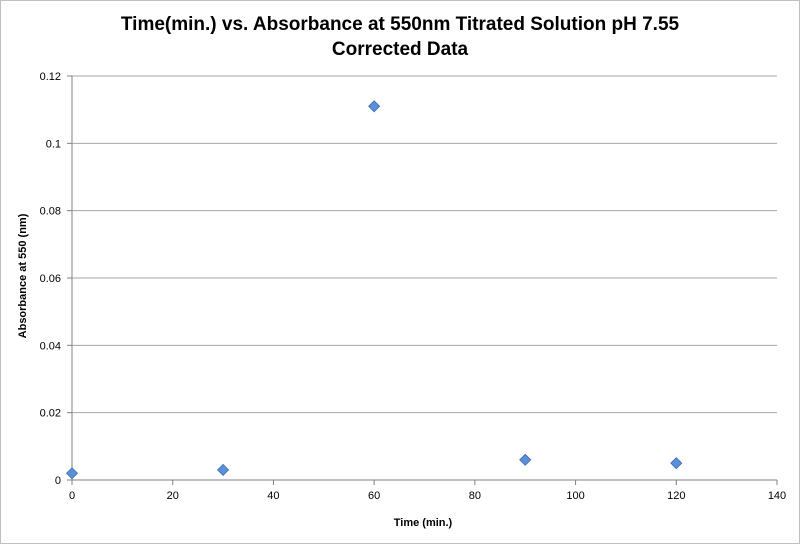 The height and width of the screenshot is (544, 800). I want to click on y-tick-label-5: 0.1, so click(53, 144).